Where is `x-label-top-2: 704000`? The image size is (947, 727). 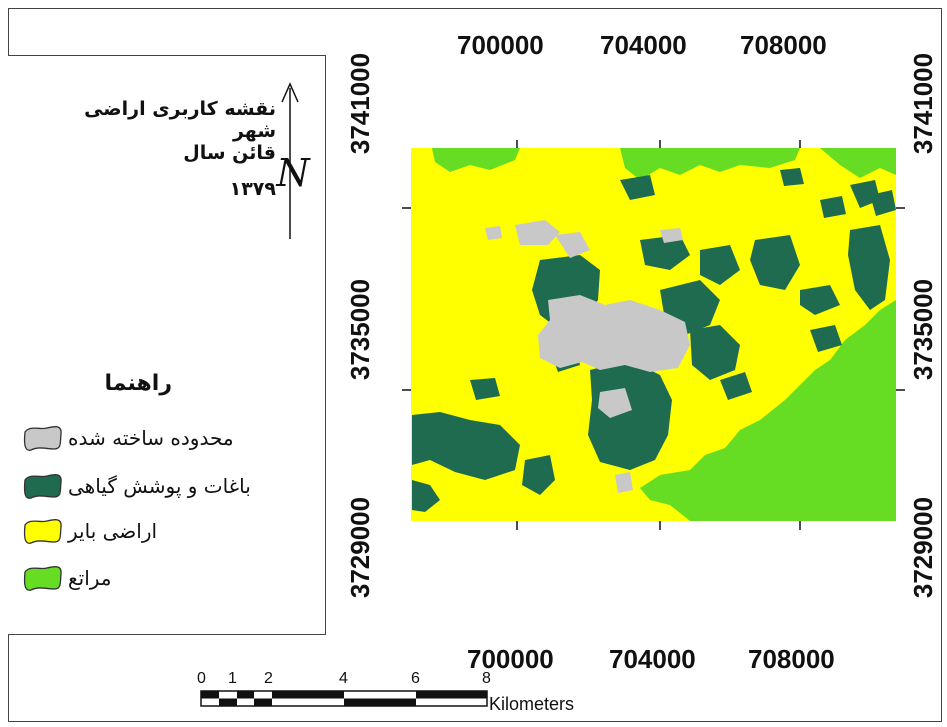 x-label-top-2: 704000 is located at coordinates (643, 45).